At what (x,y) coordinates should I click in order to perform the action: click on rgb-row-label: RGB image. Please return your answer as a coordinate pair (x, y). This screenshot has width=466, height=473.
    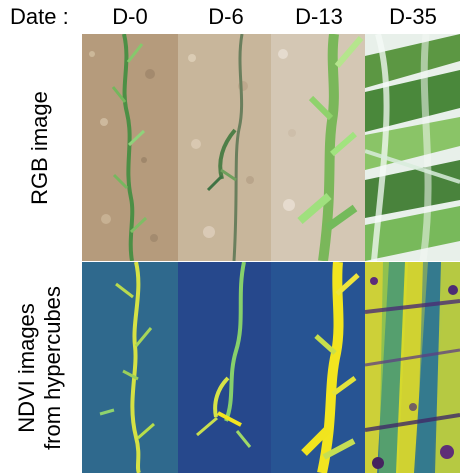
    Looking at the image, I should click on (39, 147).